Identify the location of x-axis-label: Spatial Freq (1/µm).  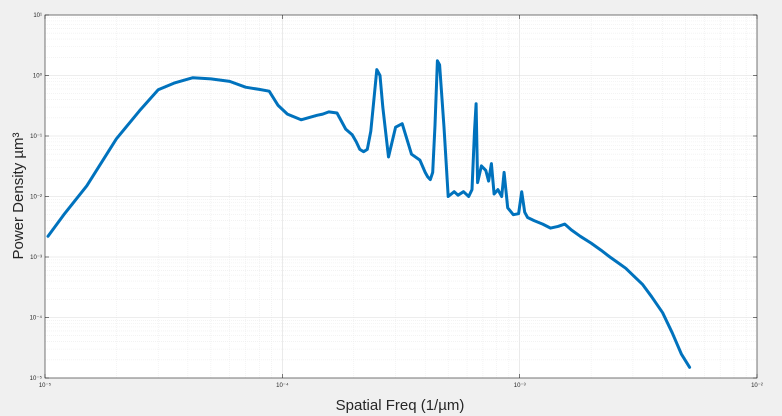
(400, 405).